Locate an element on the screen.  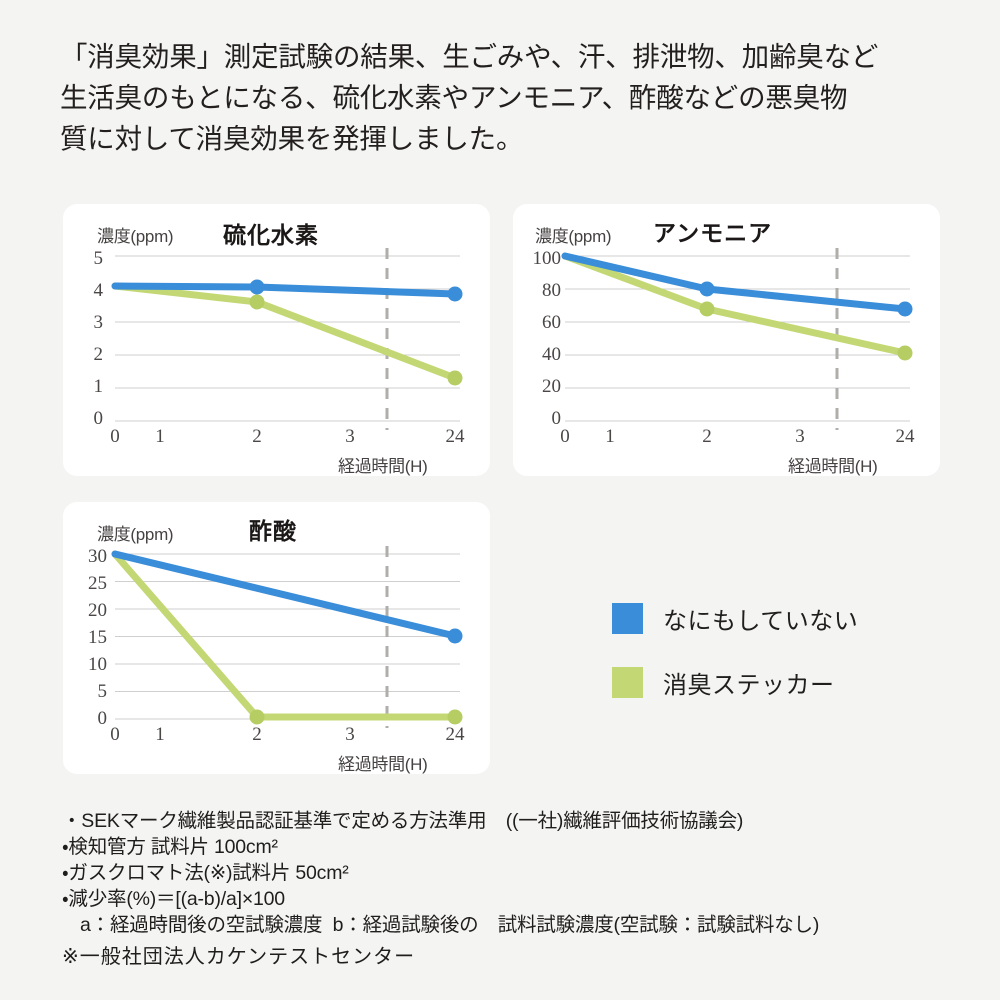
chart-xaxis-label-nh3: 経過時間(H) is located at coordinates (833, 466).